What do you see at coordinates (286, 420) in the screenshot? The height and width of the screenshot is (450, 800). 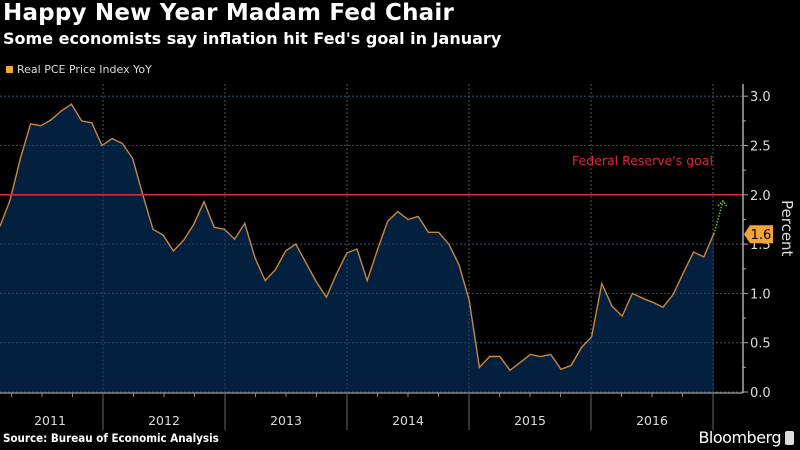 I see `x-tick-label: 2013` at bounding box center [286, 420].